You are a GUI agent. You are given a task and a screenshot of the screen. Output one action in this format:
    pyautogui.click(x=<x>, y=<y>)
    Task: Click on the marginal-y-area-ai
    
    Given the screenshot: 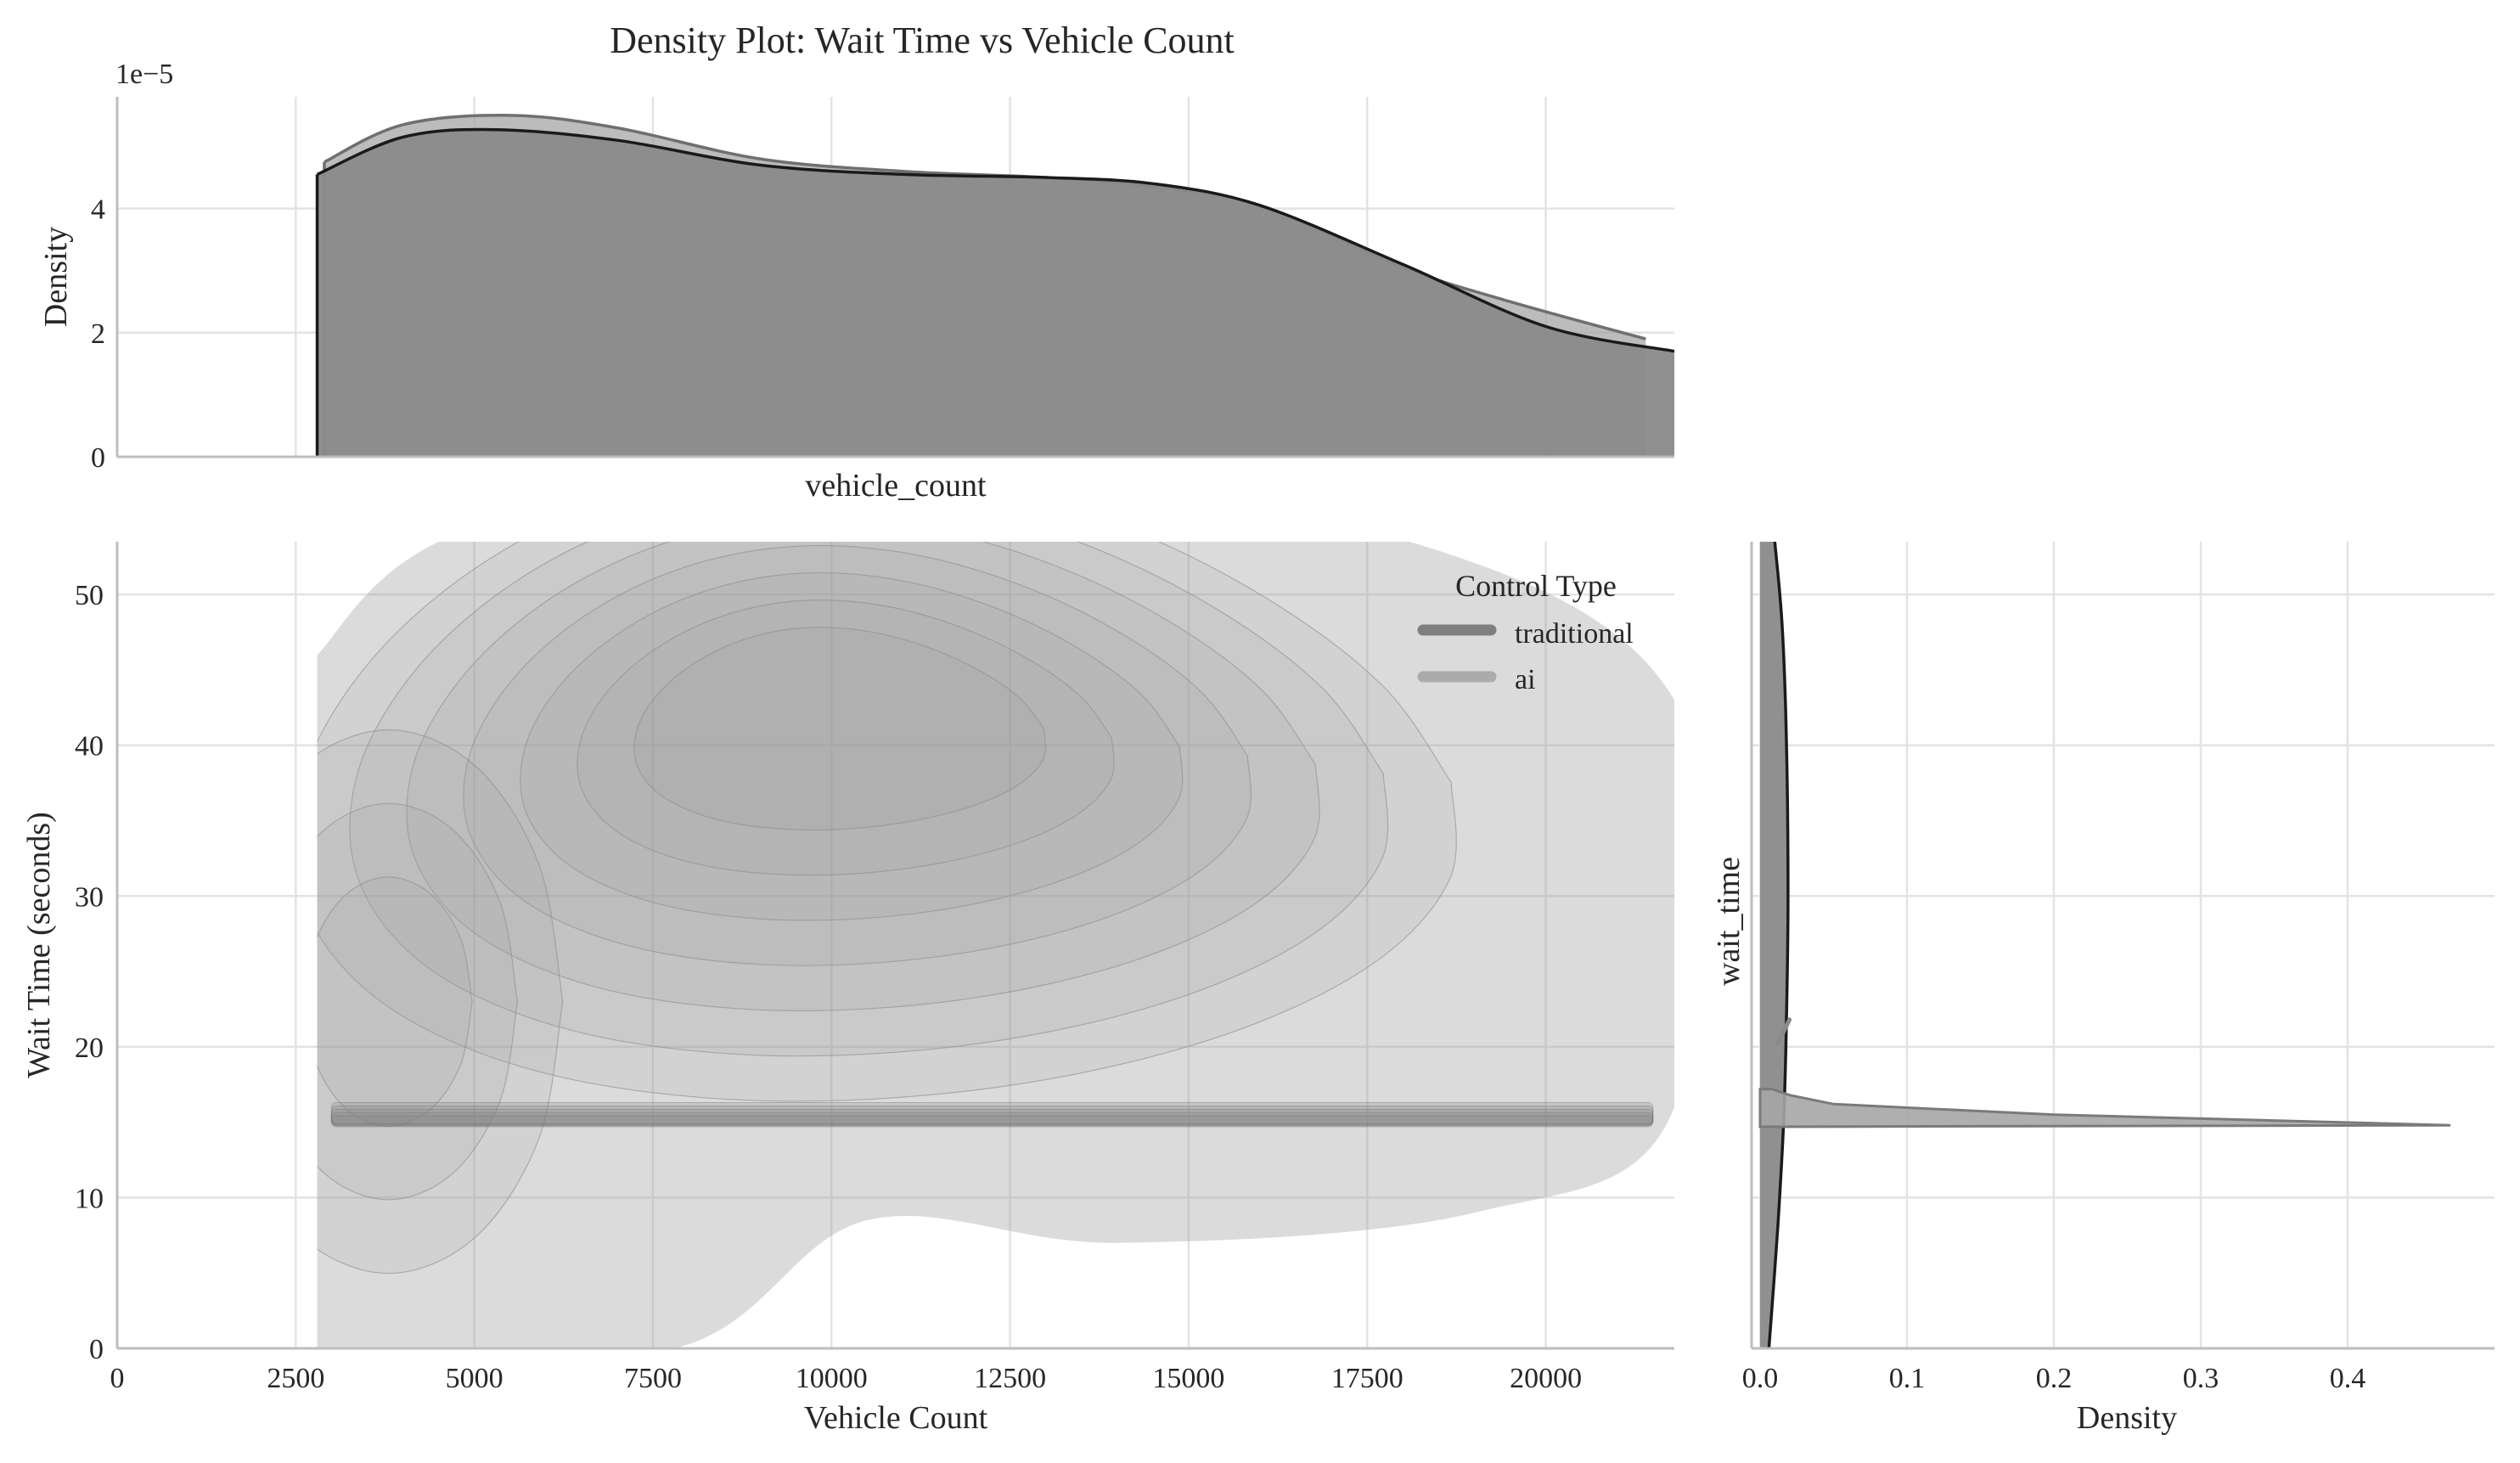 What is the action you would take?
    pyautogui.click(x=2104, y=1108)
    